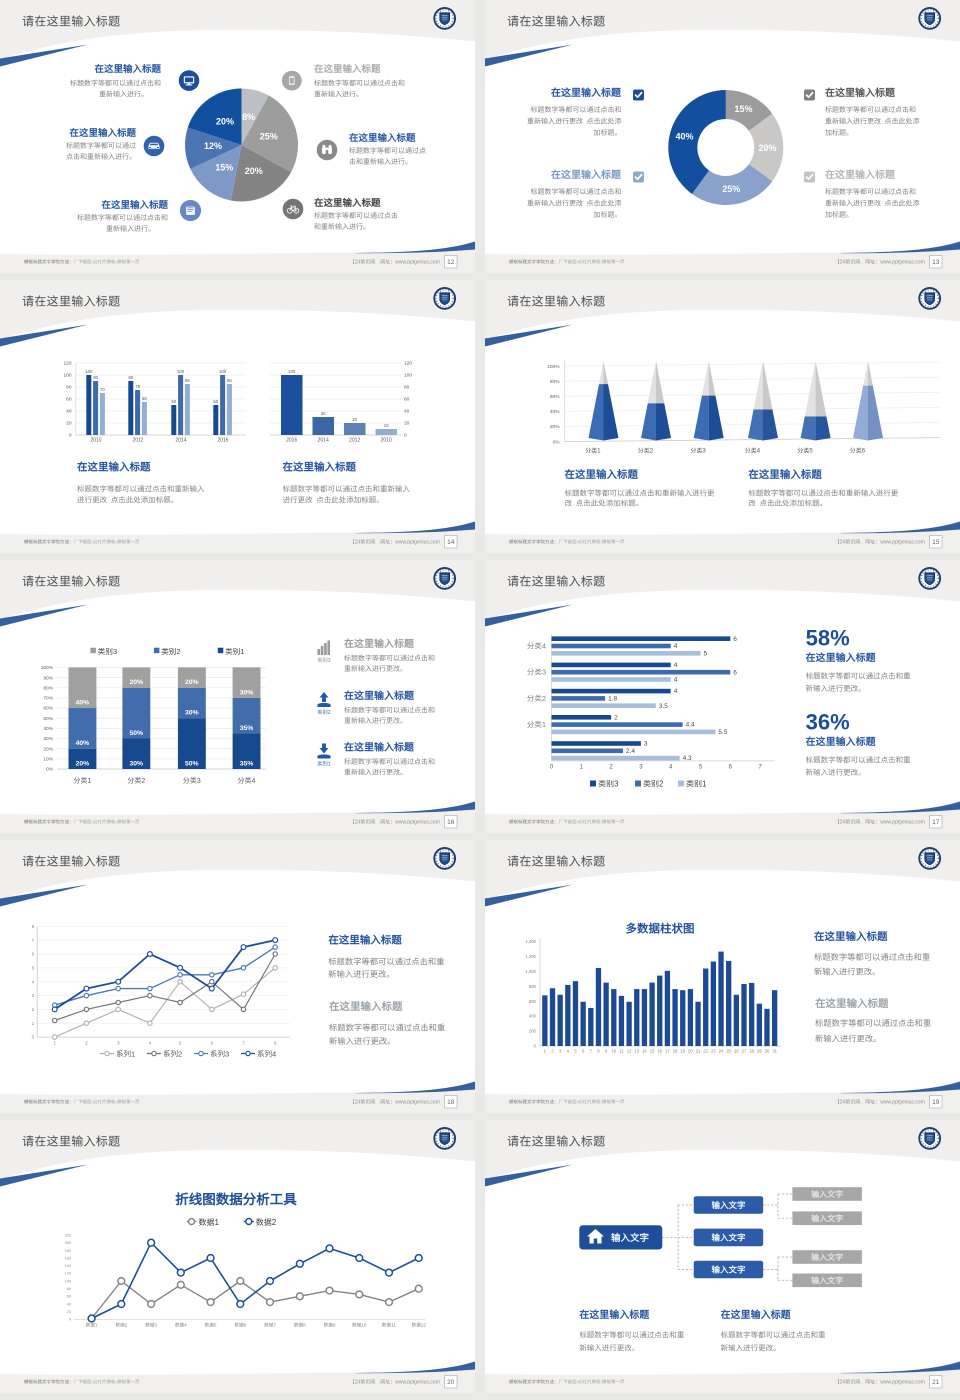 This screenshot has height=1400, width=960. Describe the element at coordinates (687, 758) in the screenshot. I see `svg-text: 4.3` at that location.